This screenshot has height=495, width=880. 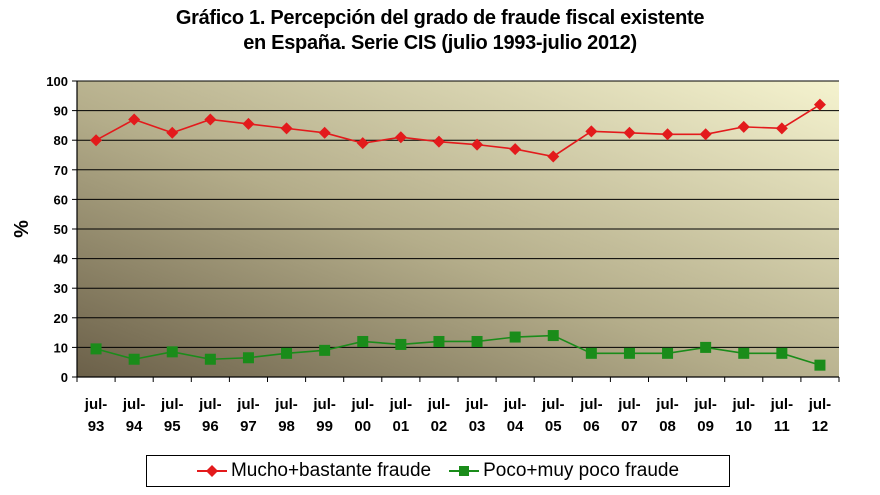 What do you see at coordinates (248, 426) in the screenshot?
I see `x-tick-label-line2: 97` at bounding box center [248, 426].